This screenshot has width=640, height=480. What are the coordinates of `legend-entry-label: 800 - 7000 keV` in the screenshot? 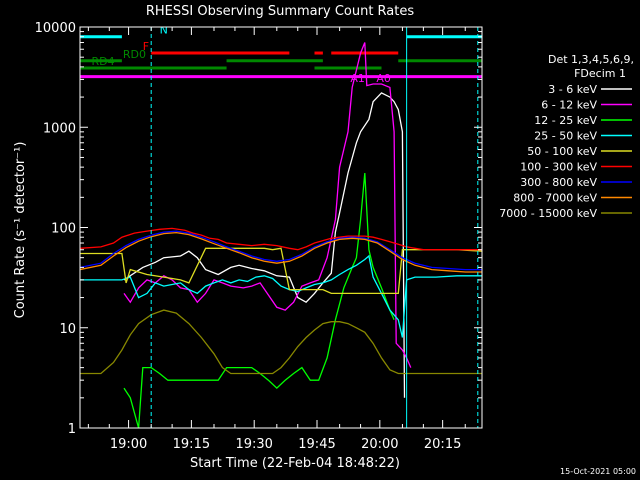 It's located at (555, 198).